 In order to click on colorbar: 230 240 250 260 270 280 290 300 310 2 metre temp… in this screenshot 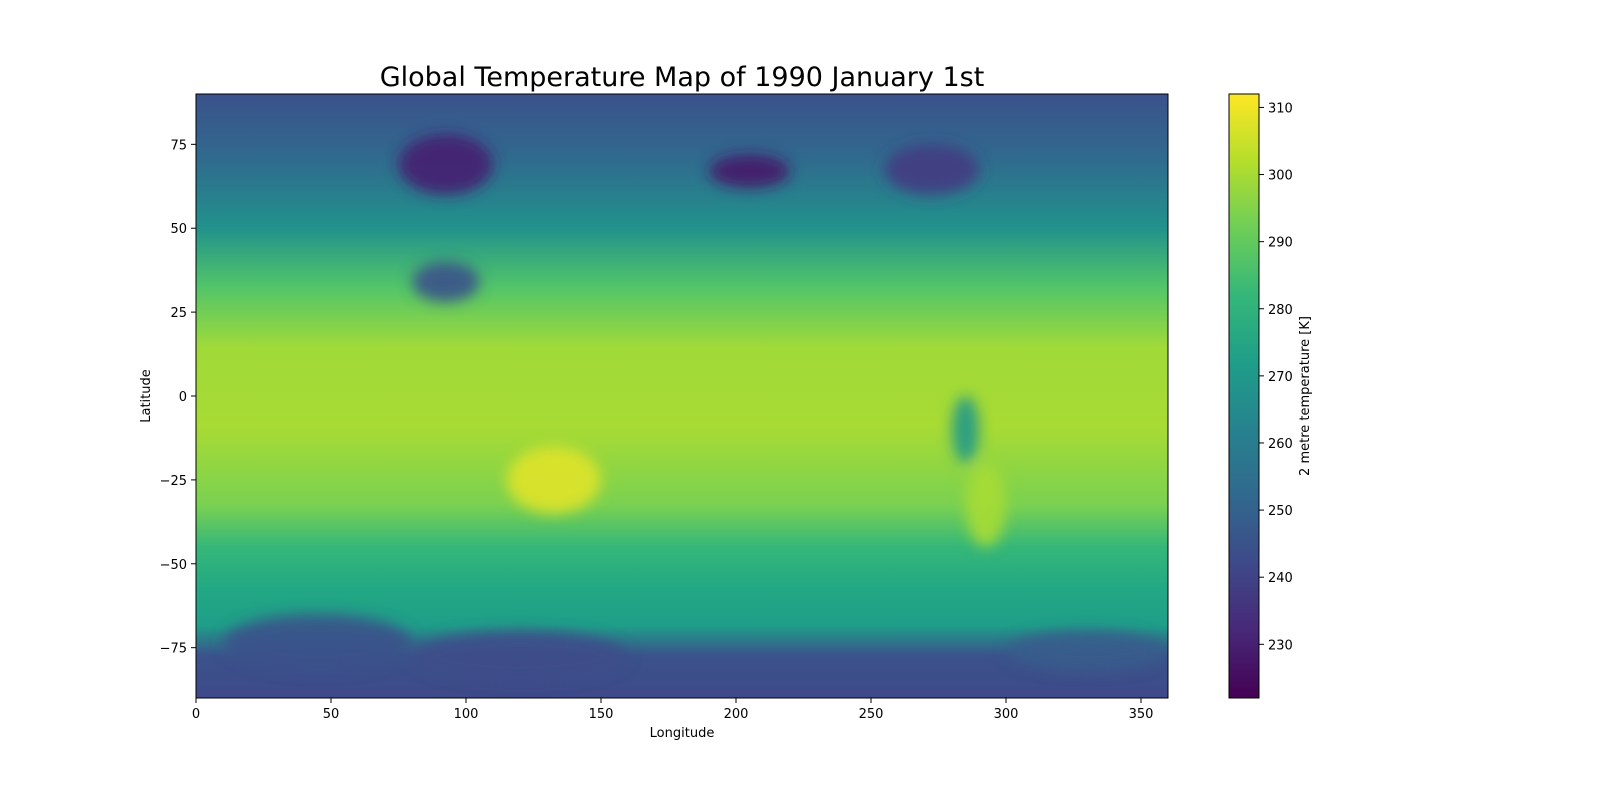, I will do `click(1270, 396)`.